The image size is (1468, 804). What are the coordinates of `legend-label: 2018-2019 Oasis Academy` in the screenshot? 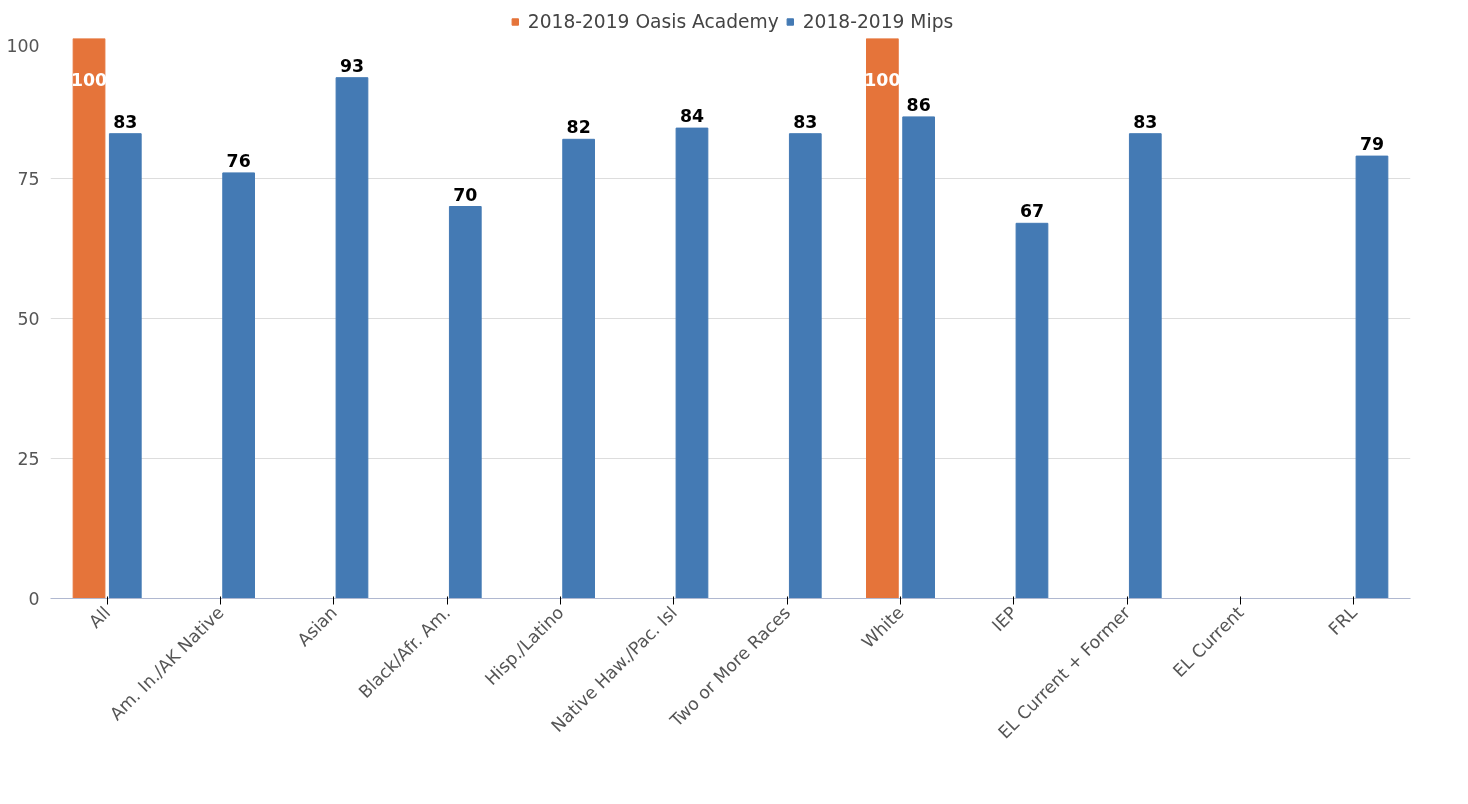 It's located at (653, 21).